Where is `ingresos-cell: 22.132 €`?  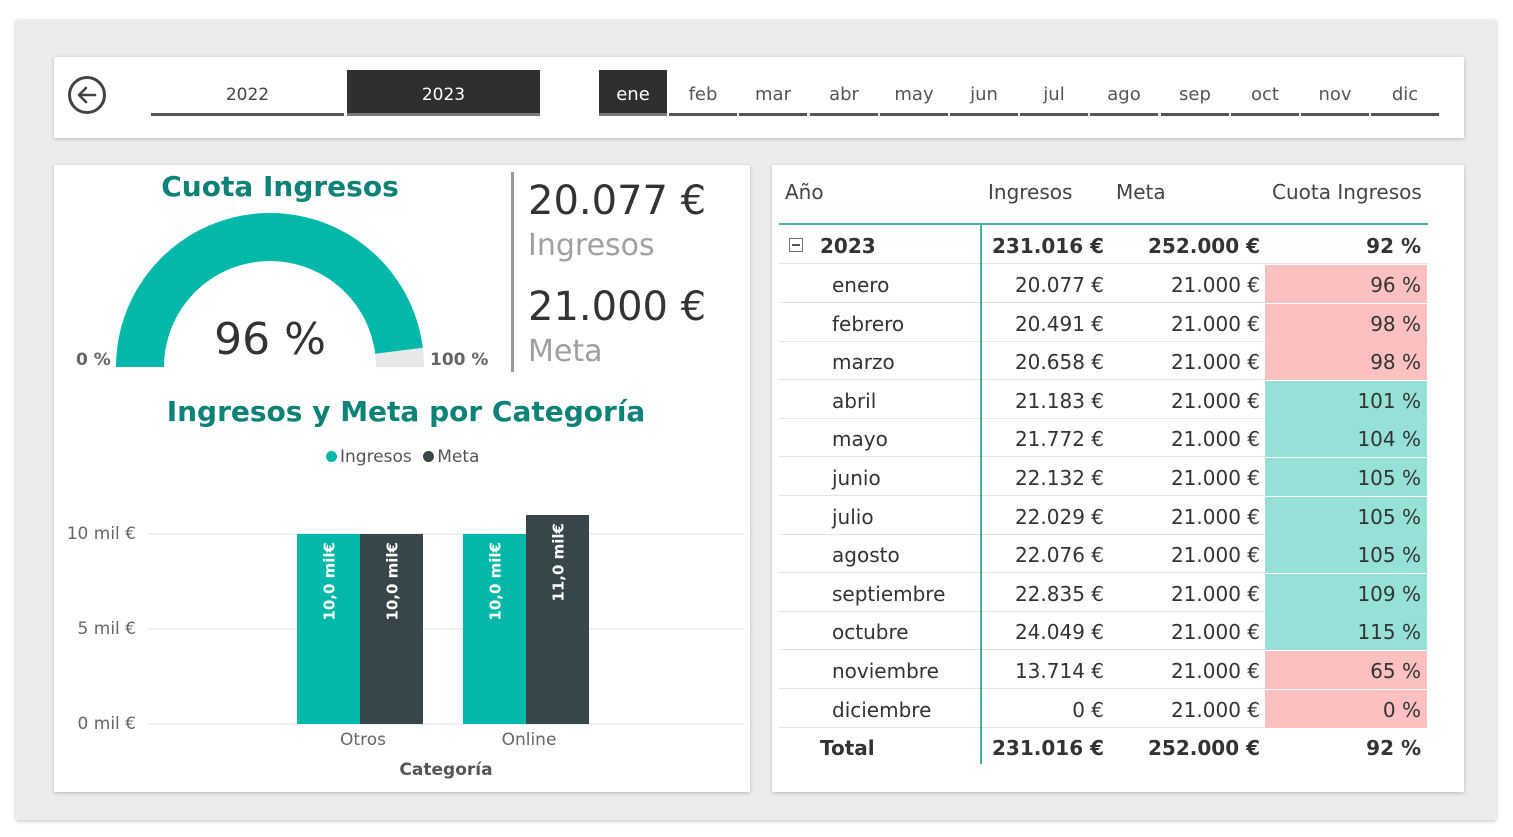
ingresos-cell: 22.132 € is located at coordinates (1059, 478).